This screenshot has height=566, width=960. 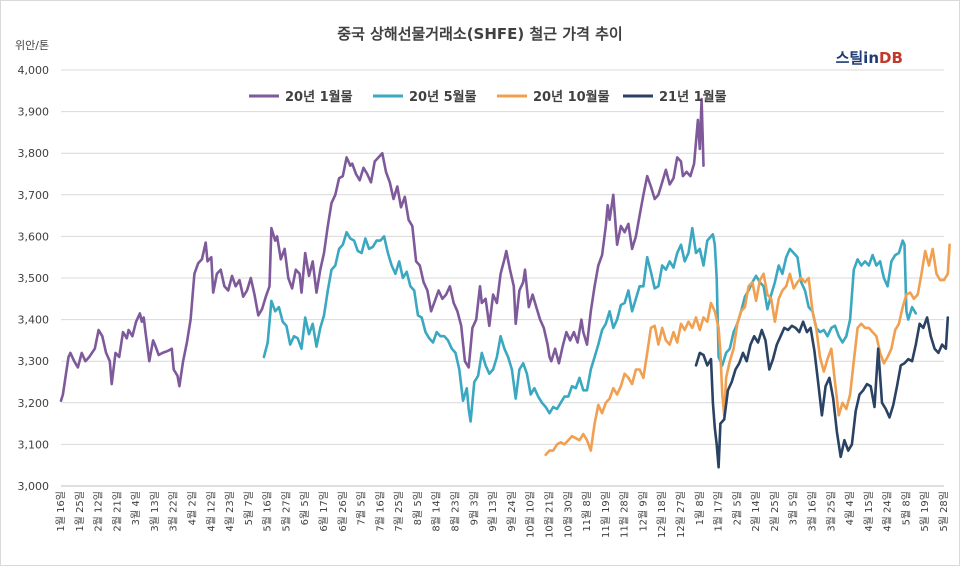 I want to click on chart-title: 중국 상해선물거래소(SHFE) 철근 가격 추이, so click(x=479, y=34).